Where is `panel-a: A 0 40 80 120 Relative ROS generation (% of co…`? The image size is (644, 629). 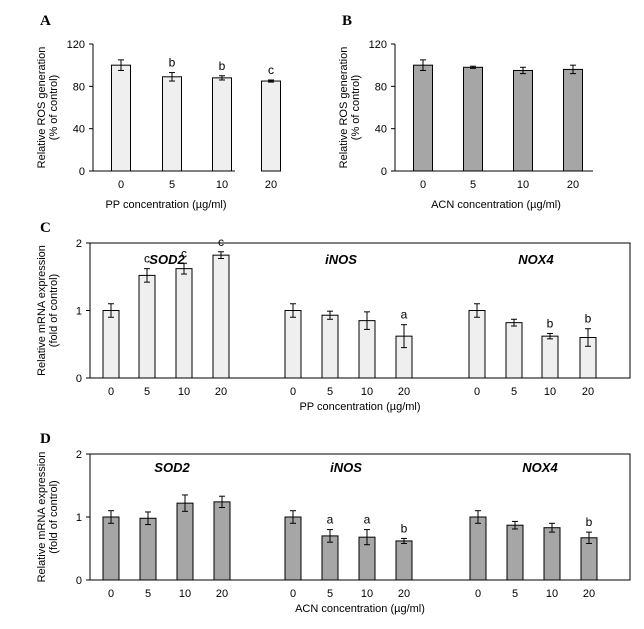 panel-a: A 0 40 80 120 Relative ROS generation (% of co… is located at coordinates (158, 112).